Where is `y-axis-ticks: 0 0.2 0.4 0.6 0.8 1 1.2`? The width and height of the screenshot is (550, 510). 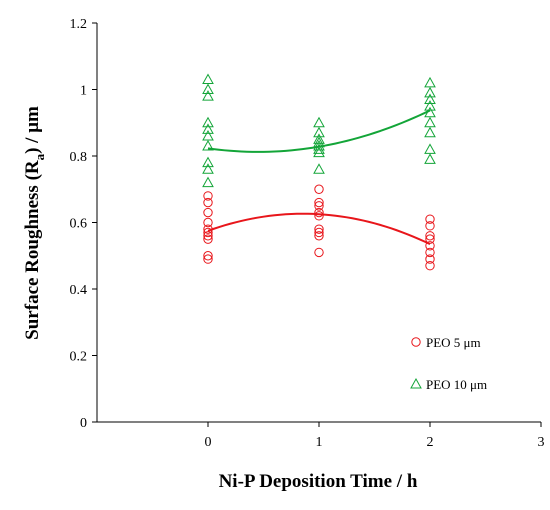
y-axis-ticks: 0 0.2 0.4 0.6 0.8 1 1.2 is located at coordinates (83, 224).